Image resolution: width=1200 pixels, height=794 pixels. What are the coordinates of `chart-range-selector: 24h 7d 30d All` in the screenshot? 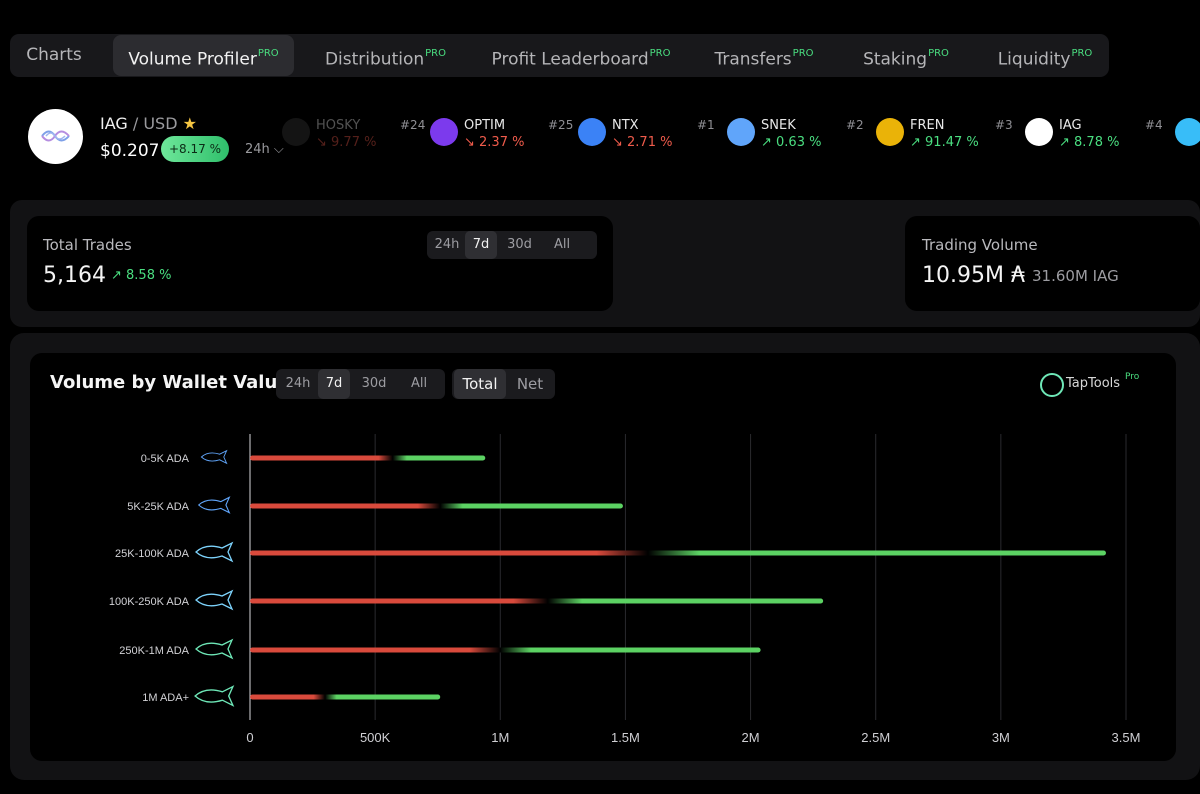 It's located at (360, 384).